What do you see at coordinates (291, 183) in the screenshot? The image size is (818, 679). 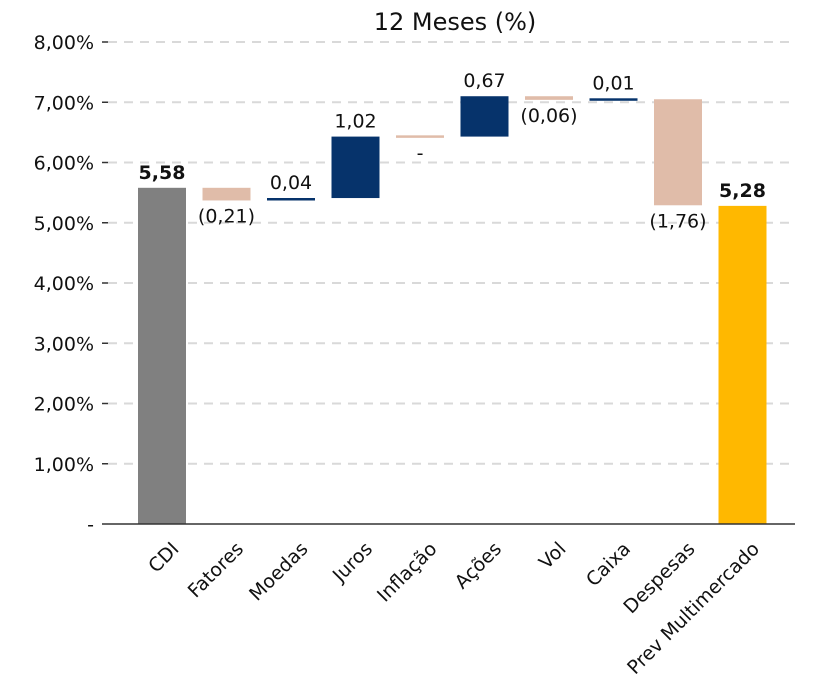 I see `data-label: 0,04` at bounding box center [291, 183].